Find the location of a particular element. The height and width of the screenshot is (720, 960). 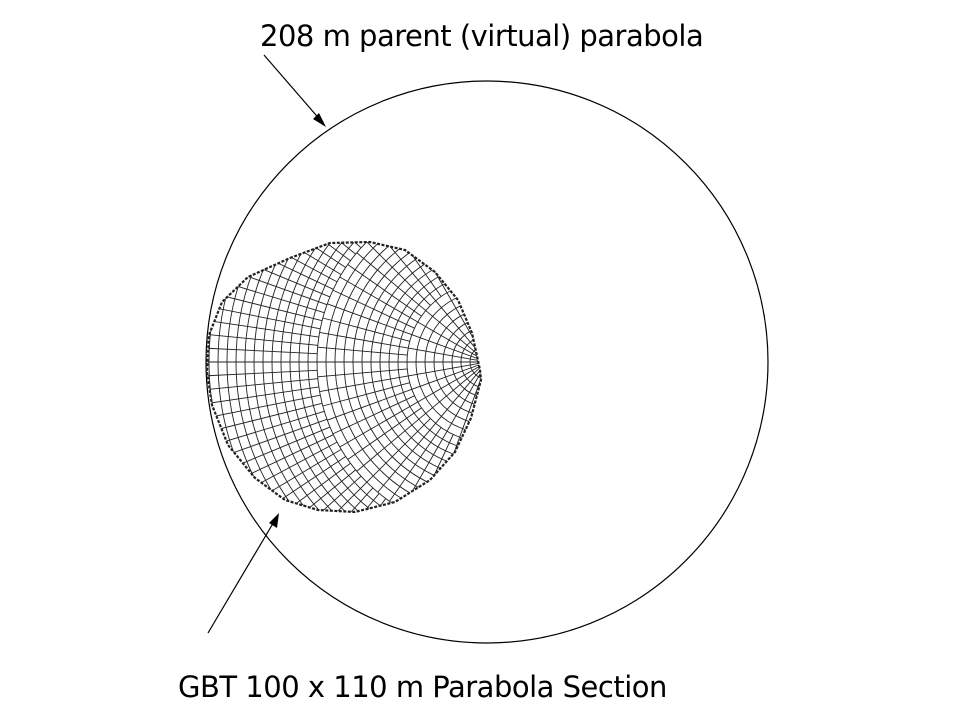

parent-parabola-label: 208 m parent (virtual) parabola is located at coordinates (481, 36).